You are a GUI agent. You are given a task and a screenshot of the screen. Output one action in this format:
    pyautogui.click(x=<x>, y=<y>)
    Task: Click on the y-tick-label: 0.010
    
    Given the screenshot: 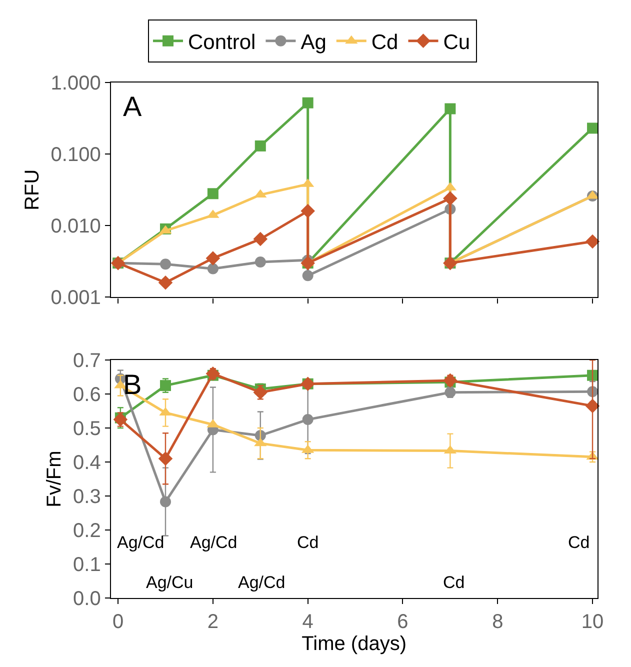 What is the action you would take?
    pyautogui.click(x=75, y=227)
    